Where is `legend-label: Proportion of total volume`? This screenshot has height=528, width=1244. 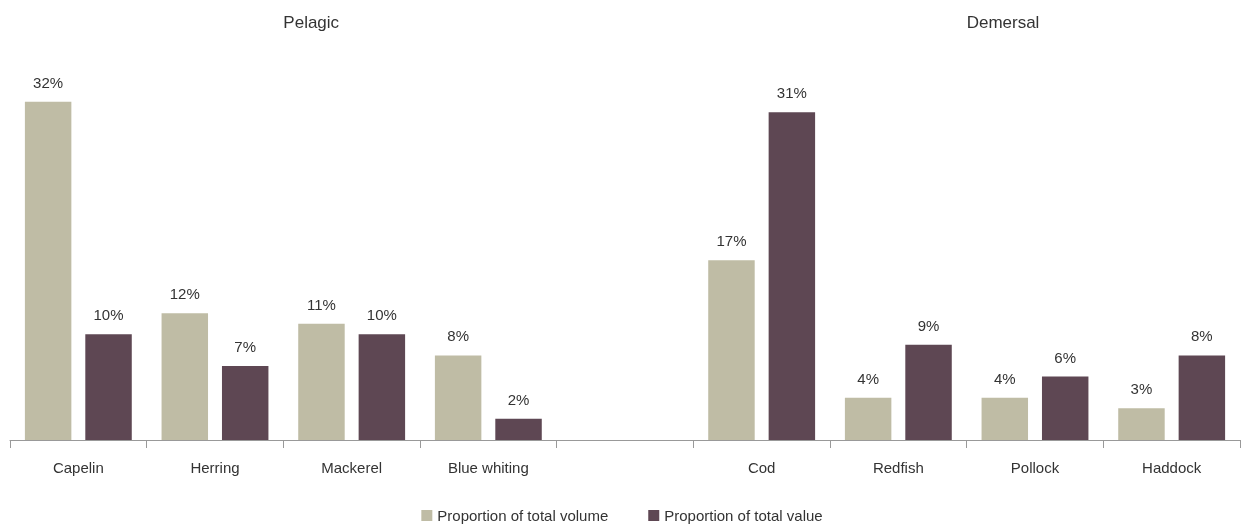
legend-label: Proportion of total volume is located at coordinates (523, 515).